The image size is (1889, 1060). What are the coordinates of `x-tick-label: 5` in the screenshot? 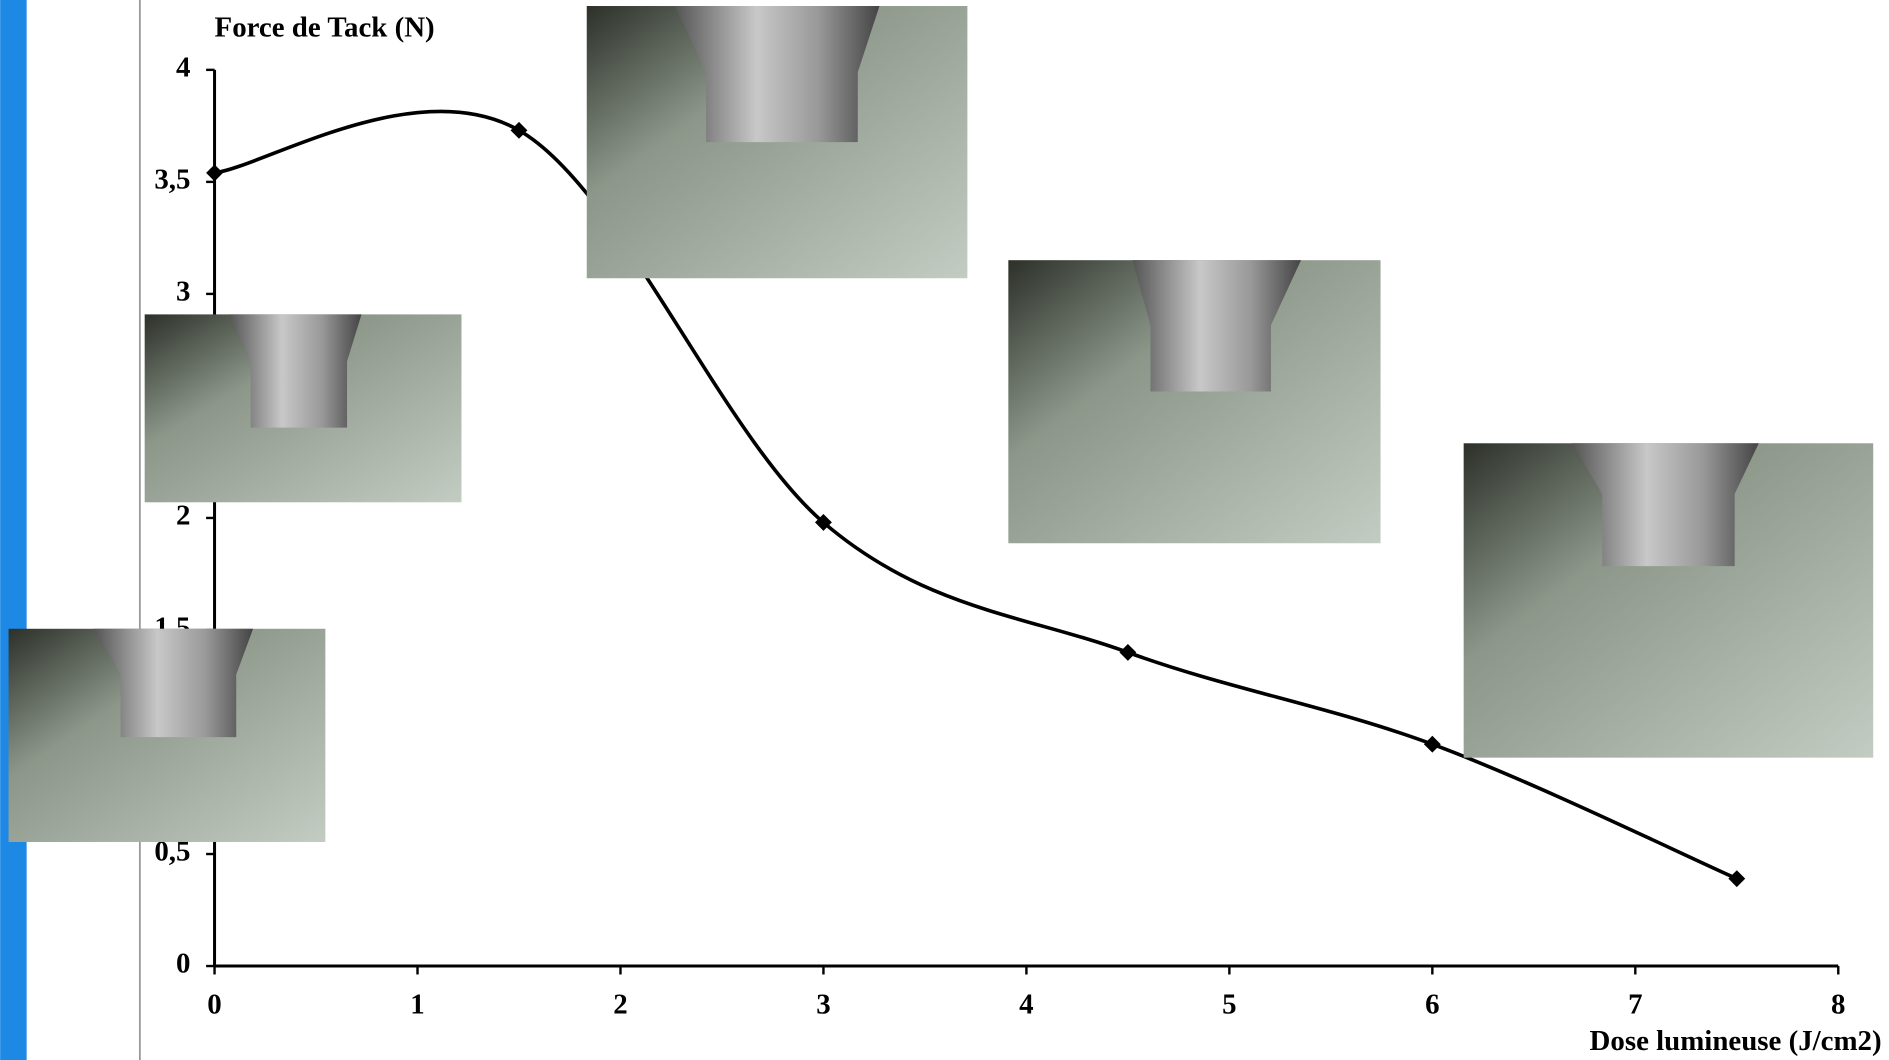 It's located at (1229, 1005).